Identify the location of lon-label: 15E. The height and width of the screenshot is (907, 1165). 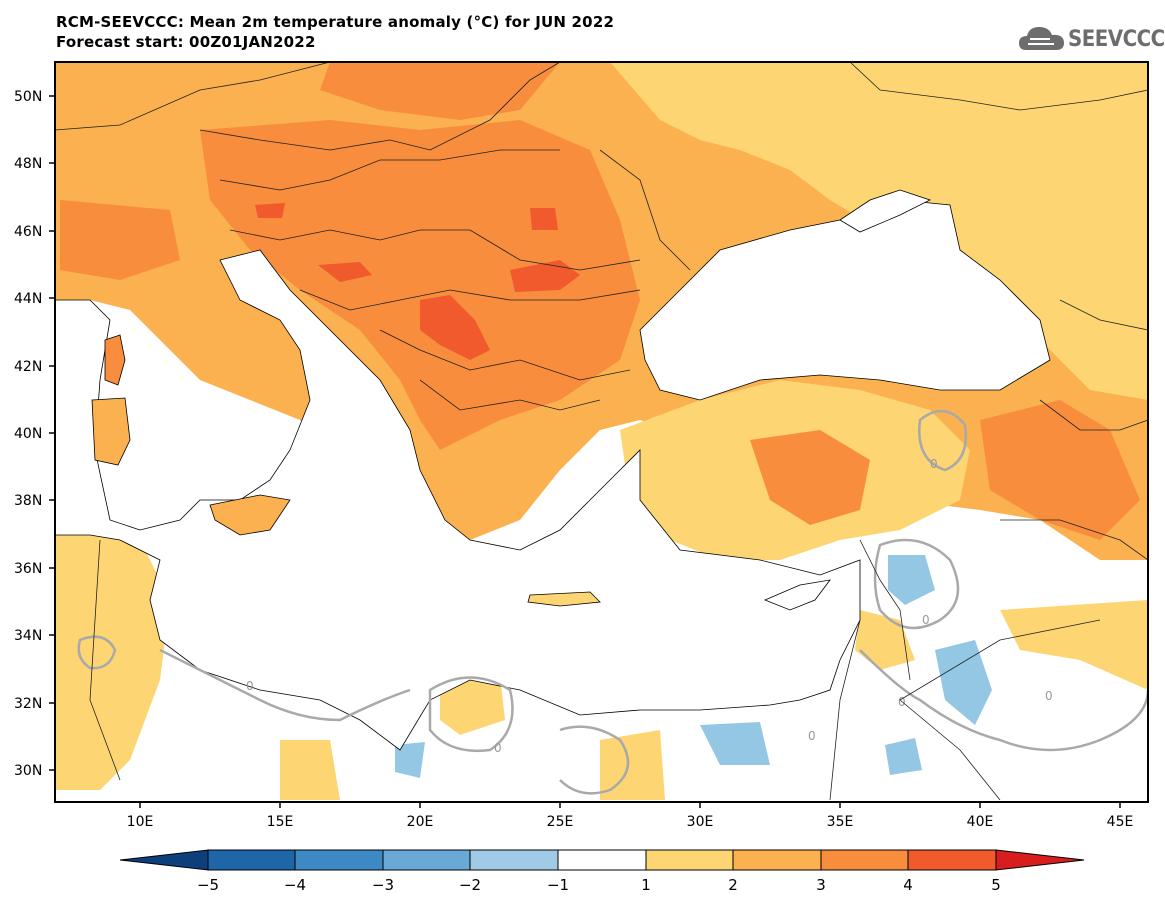
(280, 822).